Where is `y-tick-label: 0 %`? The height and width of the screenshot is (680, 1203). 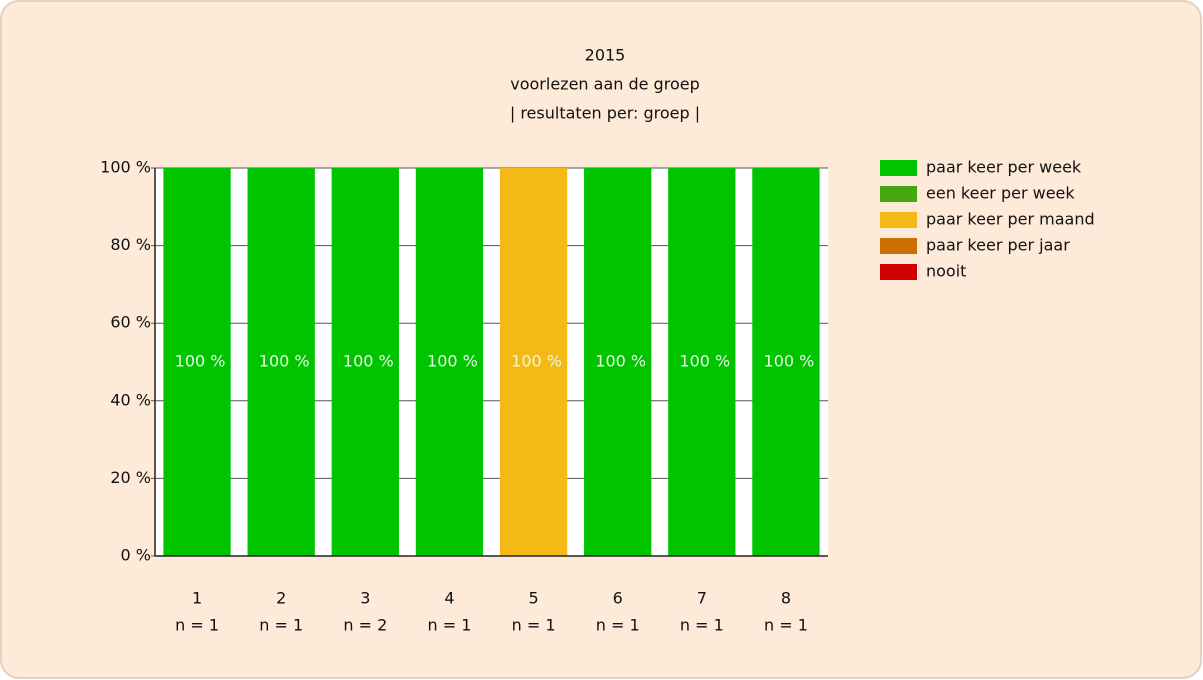
y-tick-label: 0 % is located at coordinates (136, 555).